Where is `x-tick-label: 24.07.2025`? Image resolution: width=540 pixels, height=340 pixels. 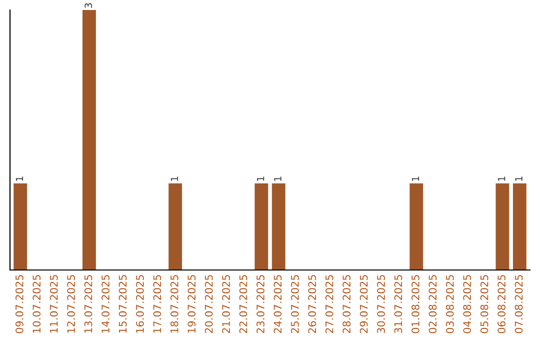 x-tick-label: 24.07.2025 is located at coordinates (278, 304).